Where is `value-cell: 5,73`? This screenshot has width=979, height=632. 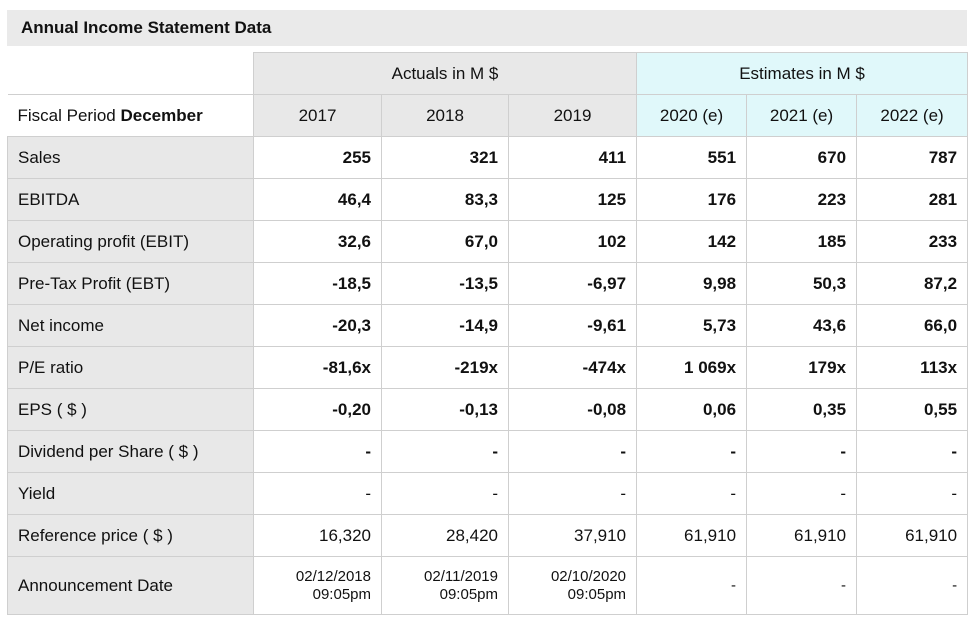 value-cell: 5,73 is located at coordinates (692, 325).